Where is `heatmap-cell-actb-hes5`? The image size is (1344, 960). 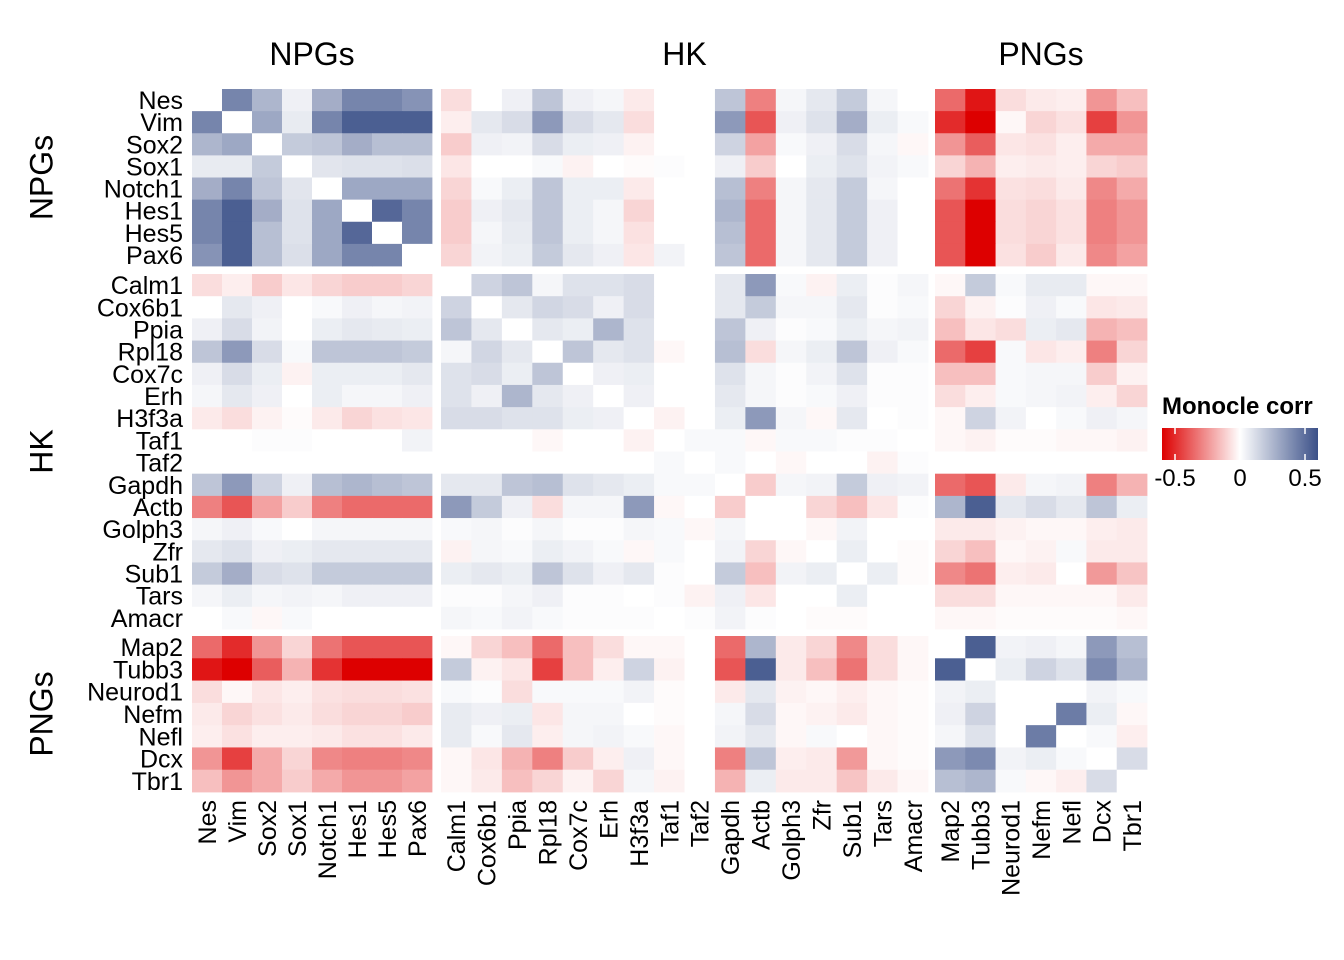 heatmap-cell-actb-hes5 is located at coordinates (387, 507).